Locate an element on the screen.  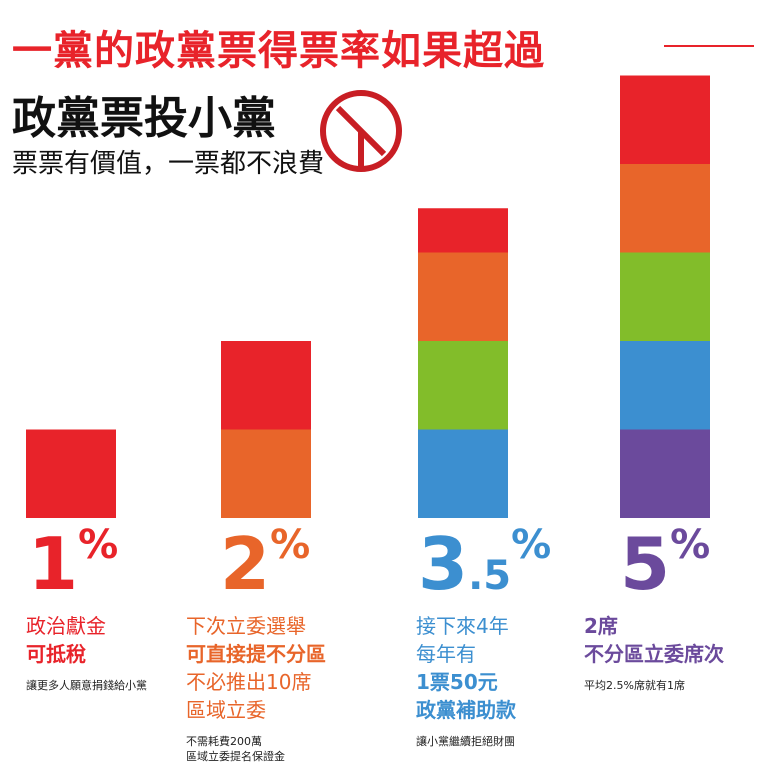
benefit-line: 可抵稅 is located at coordinates (56, 654).